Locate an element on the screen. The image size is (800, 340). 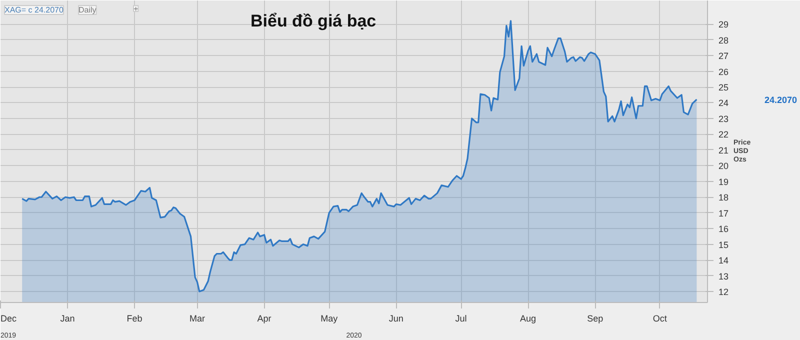
text: Biểu đồ giá bạc is located at coordinates (313, 21).